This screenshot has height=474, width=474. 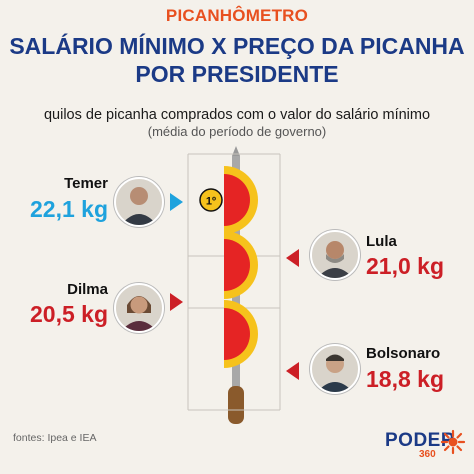 What do you see at coordinates (86, 183) in the screenshot?
I see `president-name-temer: Temer` at bounding box center [86, 183].